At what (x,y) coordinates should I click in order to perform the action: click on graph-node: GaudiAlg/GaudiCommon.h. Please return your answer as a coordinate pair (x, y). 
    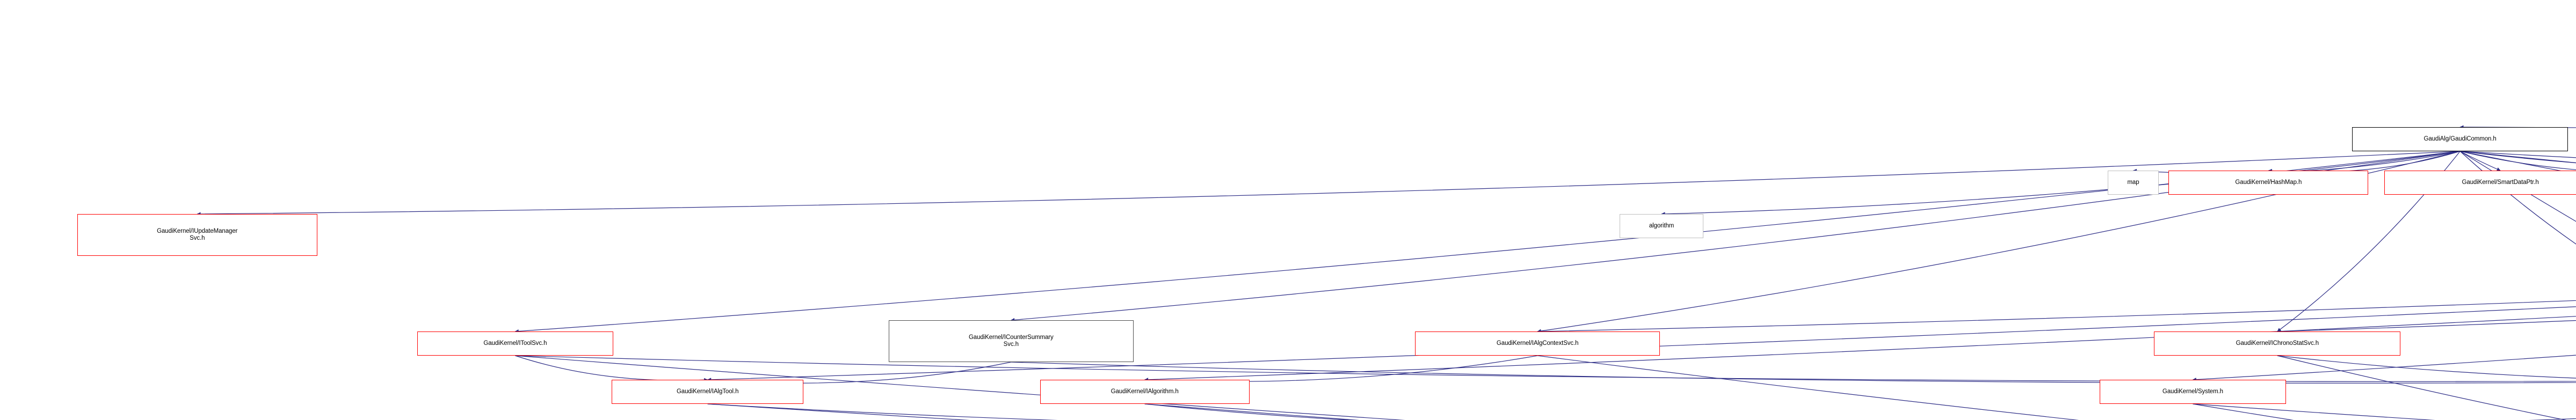
    Looking at the image, I should click on (2460, 139).